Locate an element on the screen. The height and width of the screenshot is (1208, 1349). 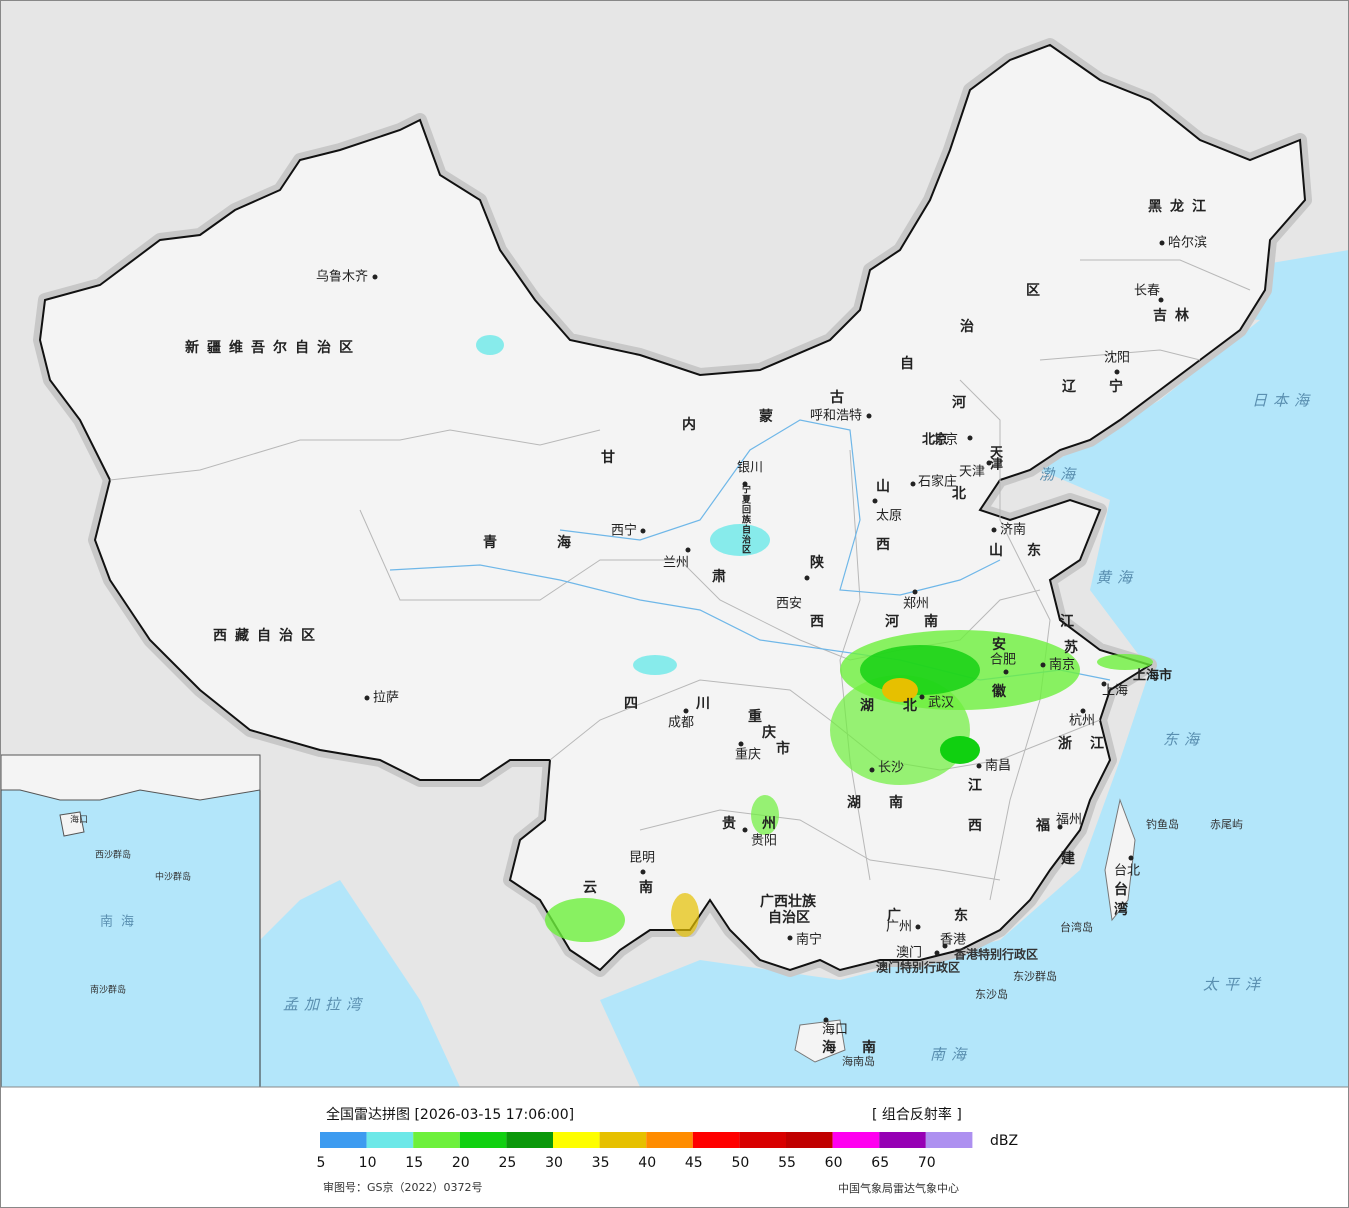
place-label: 太平洋 is located at coordinates (1234, 985).